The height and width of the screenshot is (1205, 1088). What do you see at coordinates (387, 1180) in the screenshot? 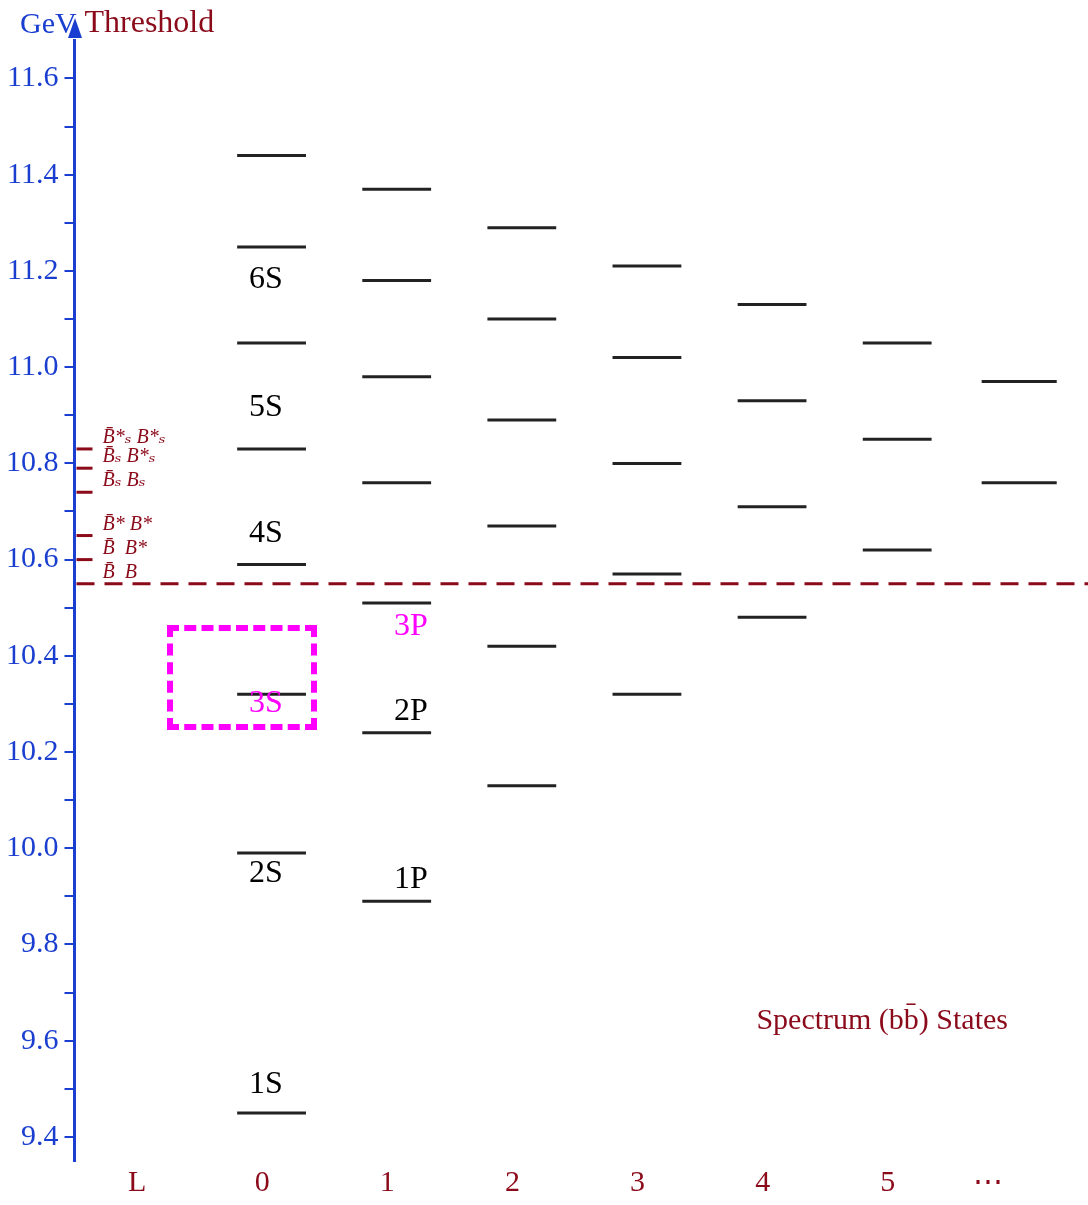
I see `x-tick-label: 1` at bounding box center [387, 1180].